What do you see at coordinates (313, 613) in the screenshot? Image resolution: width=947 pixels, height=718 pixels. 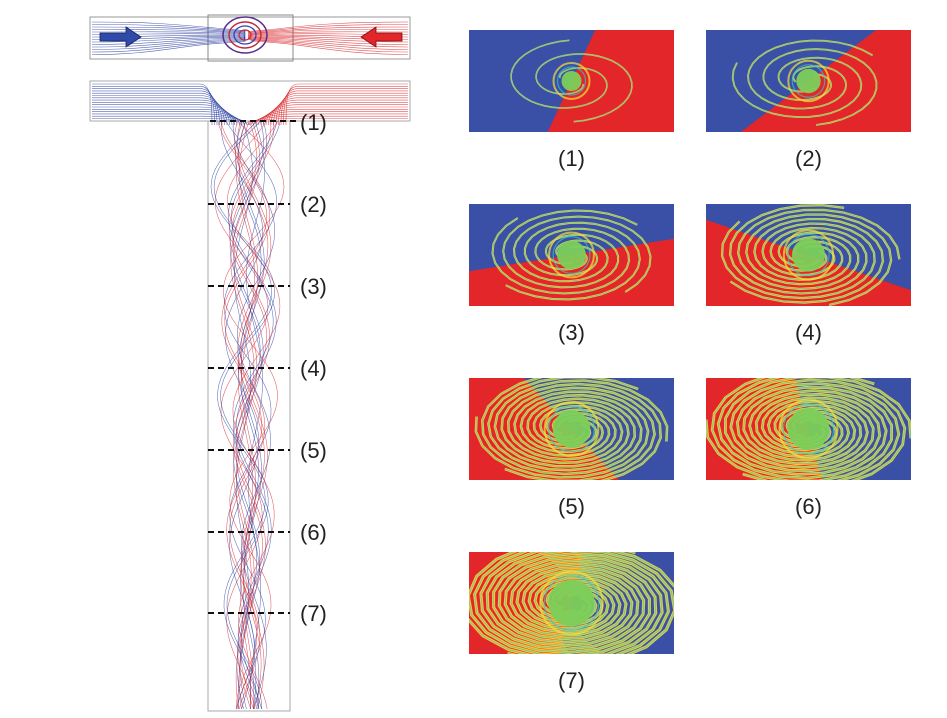 I see `section-label-7: (7)` at bounding box center [313, 613].